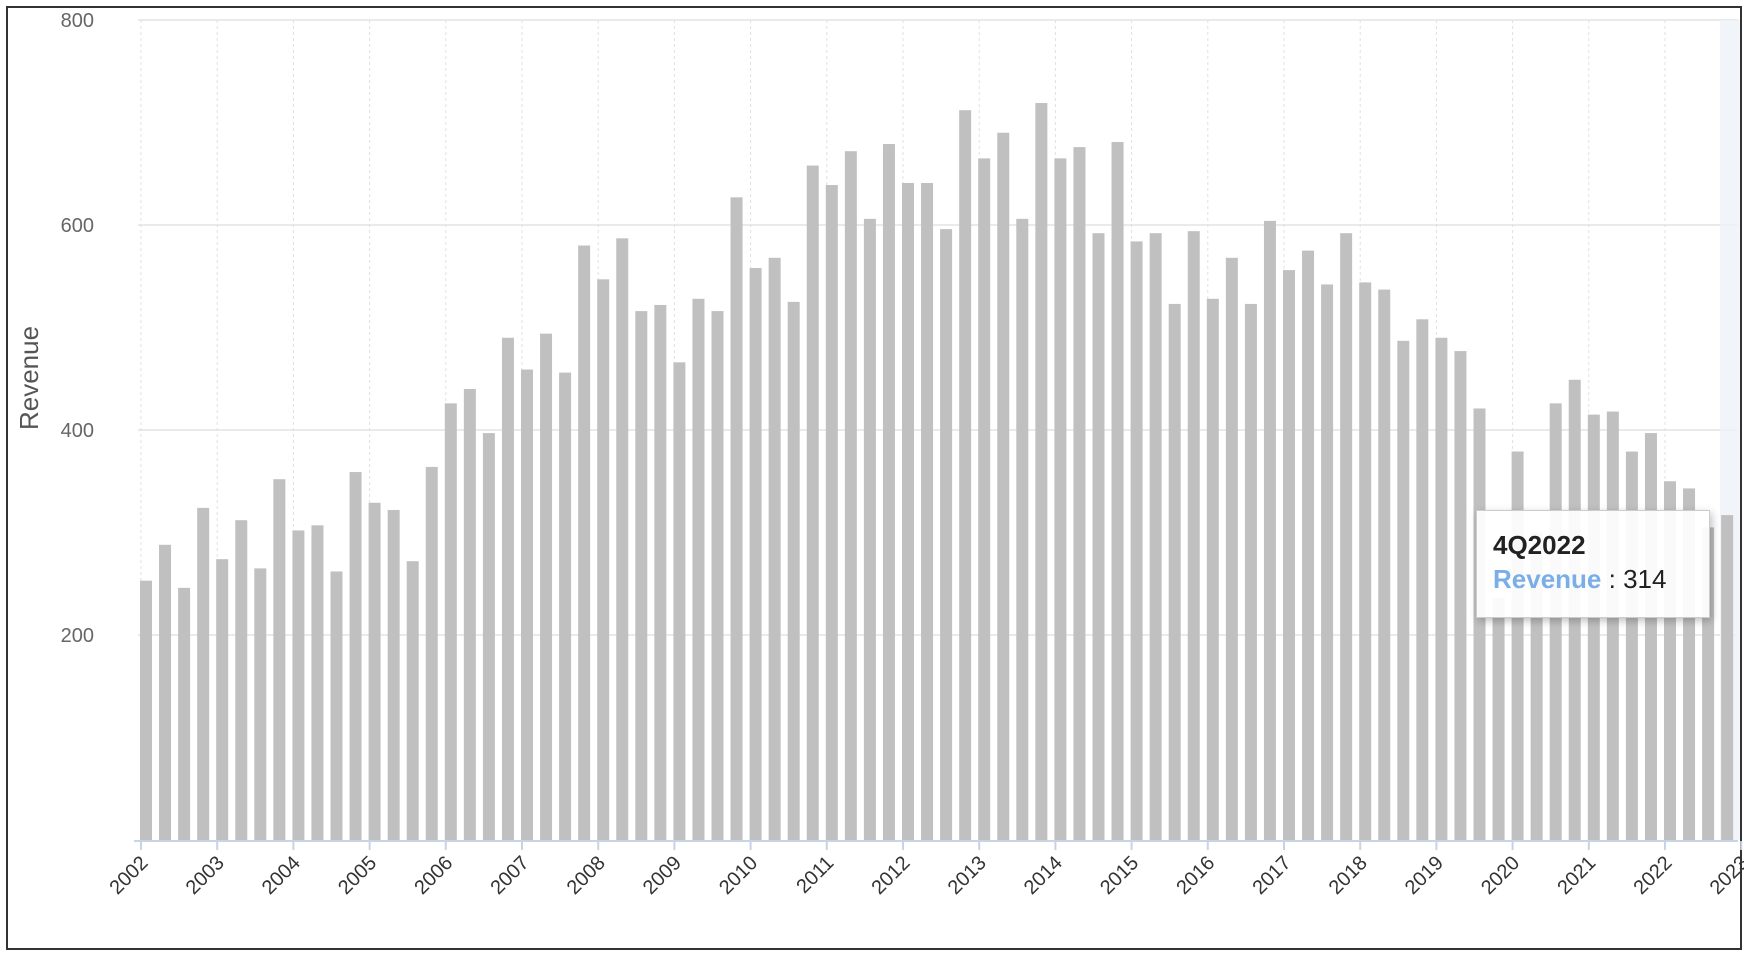 The image size is (1748, 958). What do you see at coordinates (1195, 875) in the screenshot?
I see `x-tick-label: 2016` at bounding box center [1195, 875].